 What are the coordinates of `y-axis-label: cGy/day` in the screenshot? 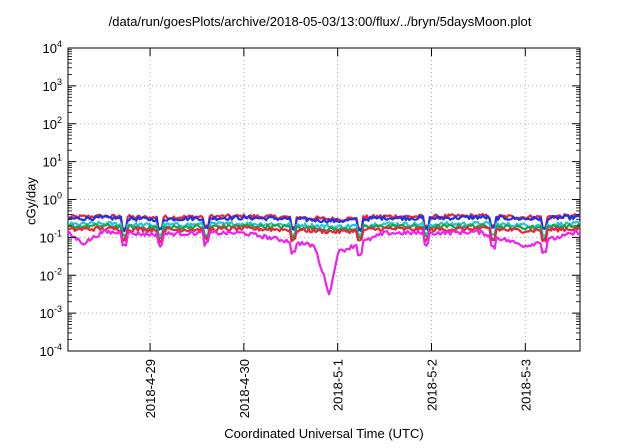 It's located at (31, 201).